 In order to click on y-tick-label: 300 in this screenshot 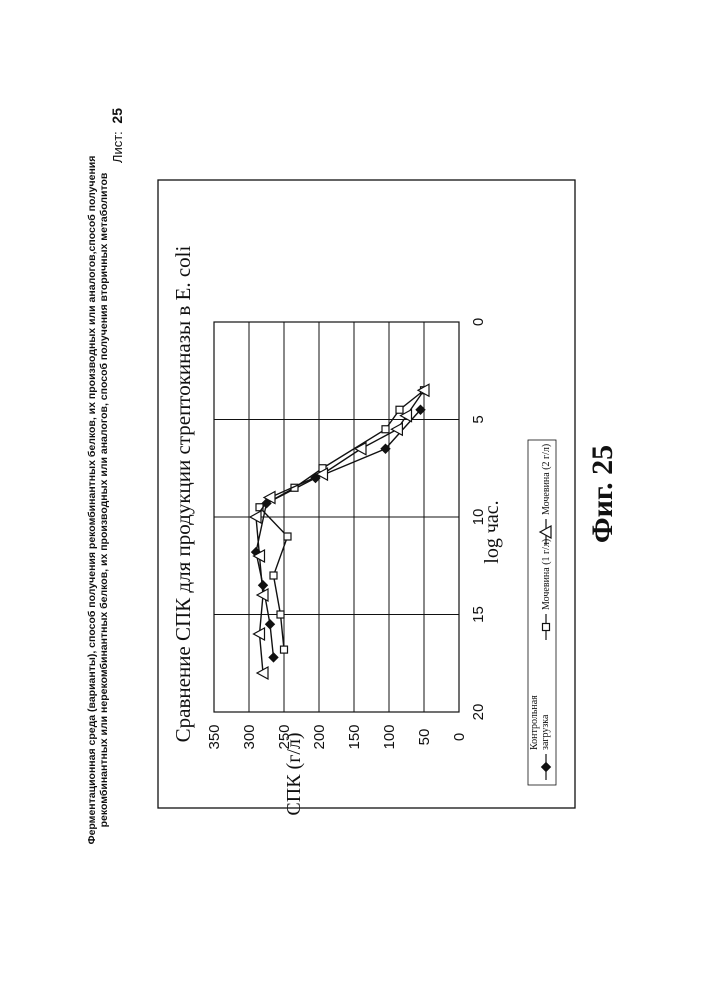, I will do `click(249, 736)`.